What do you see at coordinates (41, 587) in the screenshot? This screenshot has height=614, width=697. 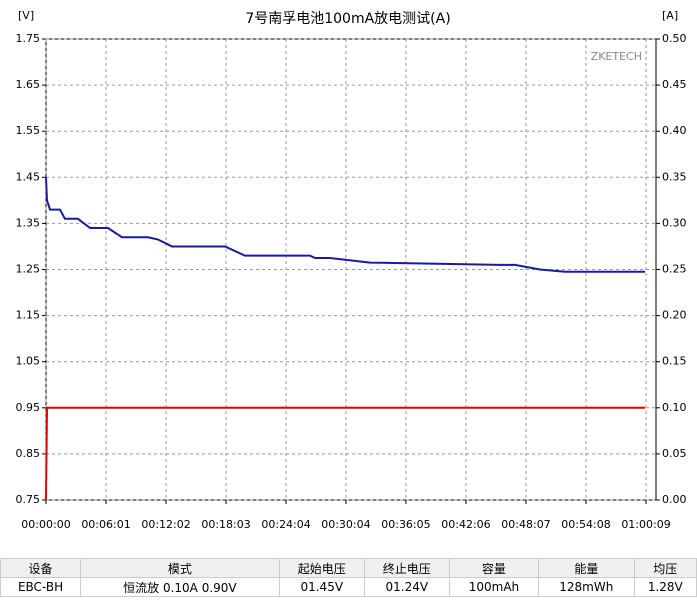 I see `table-cell: EBC-BH` at bounding box center [41, 587].